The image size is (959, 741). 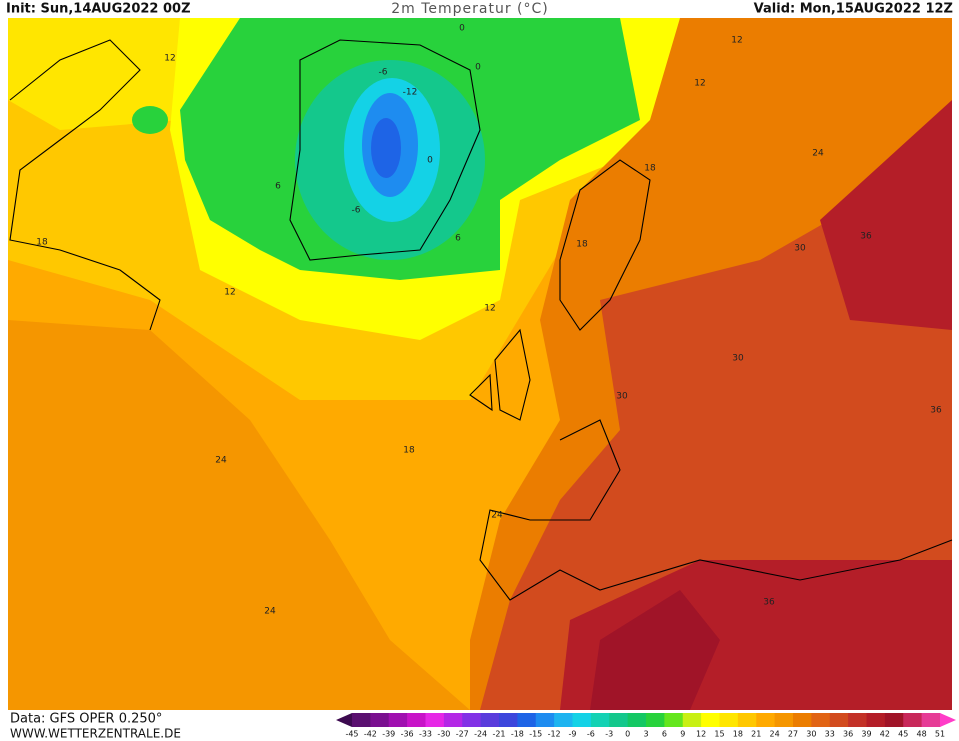 What do you see at coordinates (410, 93) in the screenshot?
I see `contour-label: -12` at bounding box center [410, 93].